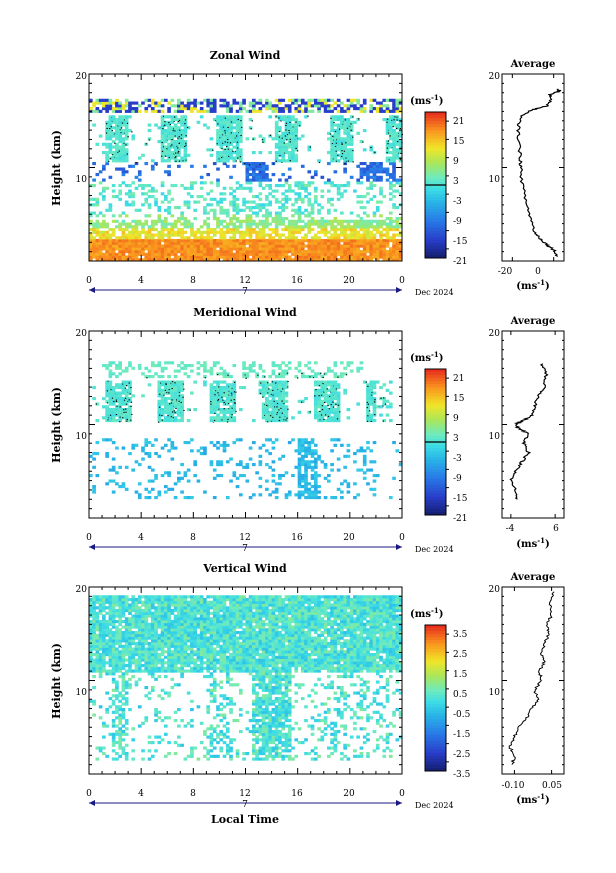 Image resolution: width=616 pixels, height=873 pixels. What do you see at coordinates (495, 77) in the screenshot?
I see `zonal-avg-ytick-20: 20` at bounding box center [495, 77].